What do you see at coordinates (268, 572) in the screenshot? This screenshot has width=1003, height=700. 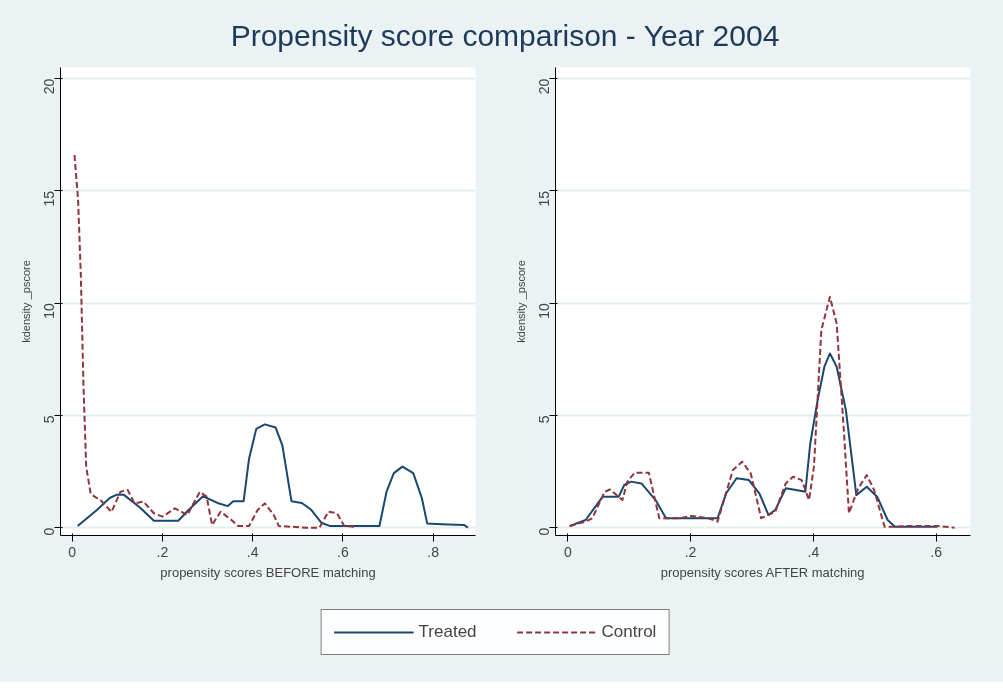 I see `x-axis-title: propensity scores BEFORE matching` at bounding box center [268, 572].